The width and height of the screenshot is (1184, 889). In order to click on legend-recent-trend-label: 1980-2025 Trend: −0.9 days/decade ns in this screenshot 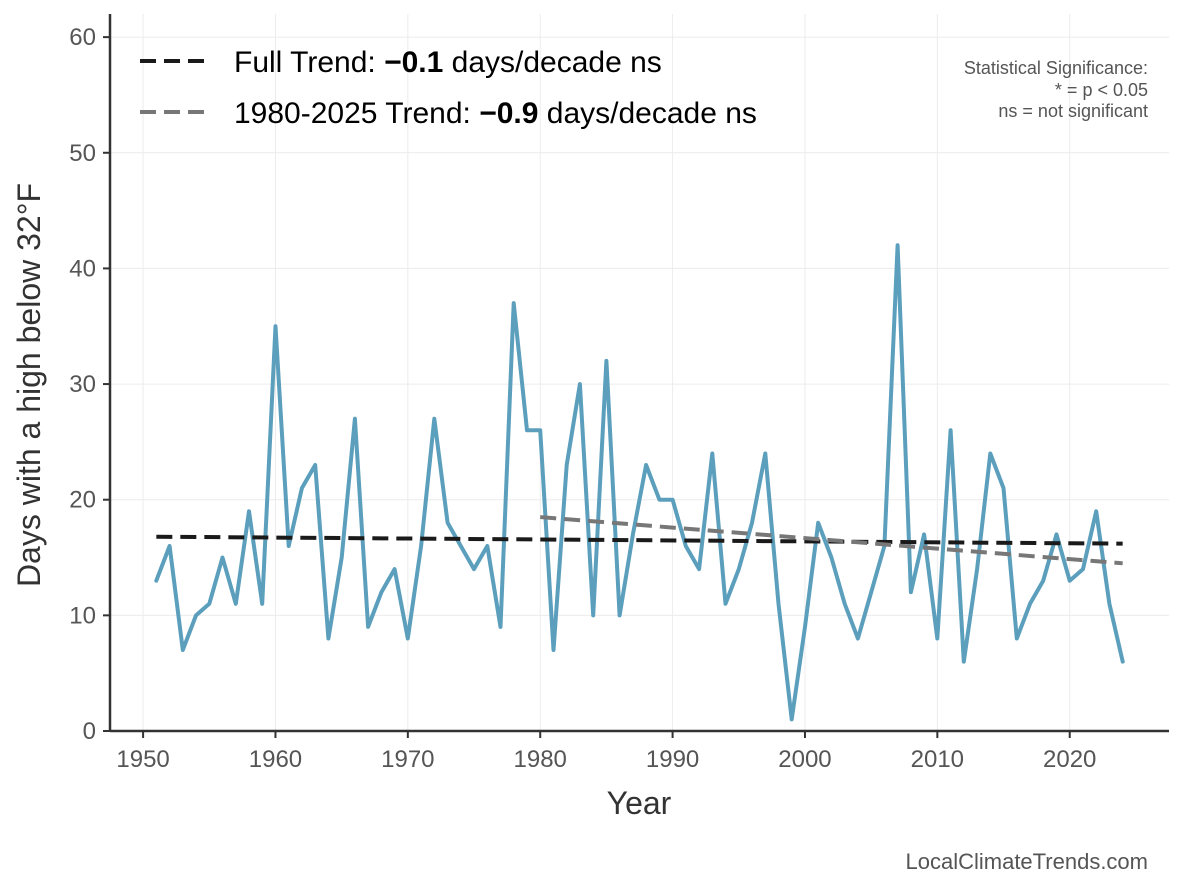, I will do `click(495, 113)`.